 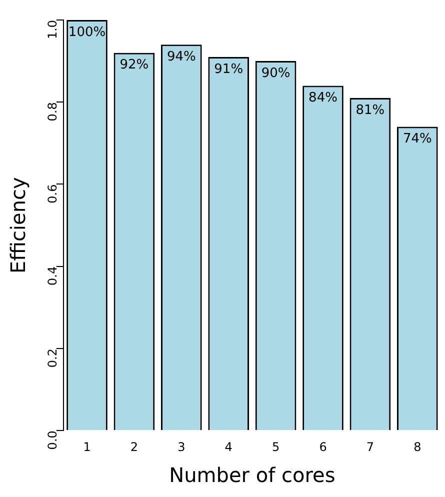 I want to click on data-label: 92%, so click(x=134, y=65).